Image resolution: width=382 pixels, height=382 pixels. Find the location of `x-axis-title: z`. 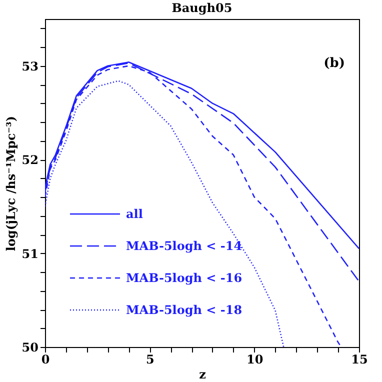

x-axis-title: z is located at coordinates (202, 375).